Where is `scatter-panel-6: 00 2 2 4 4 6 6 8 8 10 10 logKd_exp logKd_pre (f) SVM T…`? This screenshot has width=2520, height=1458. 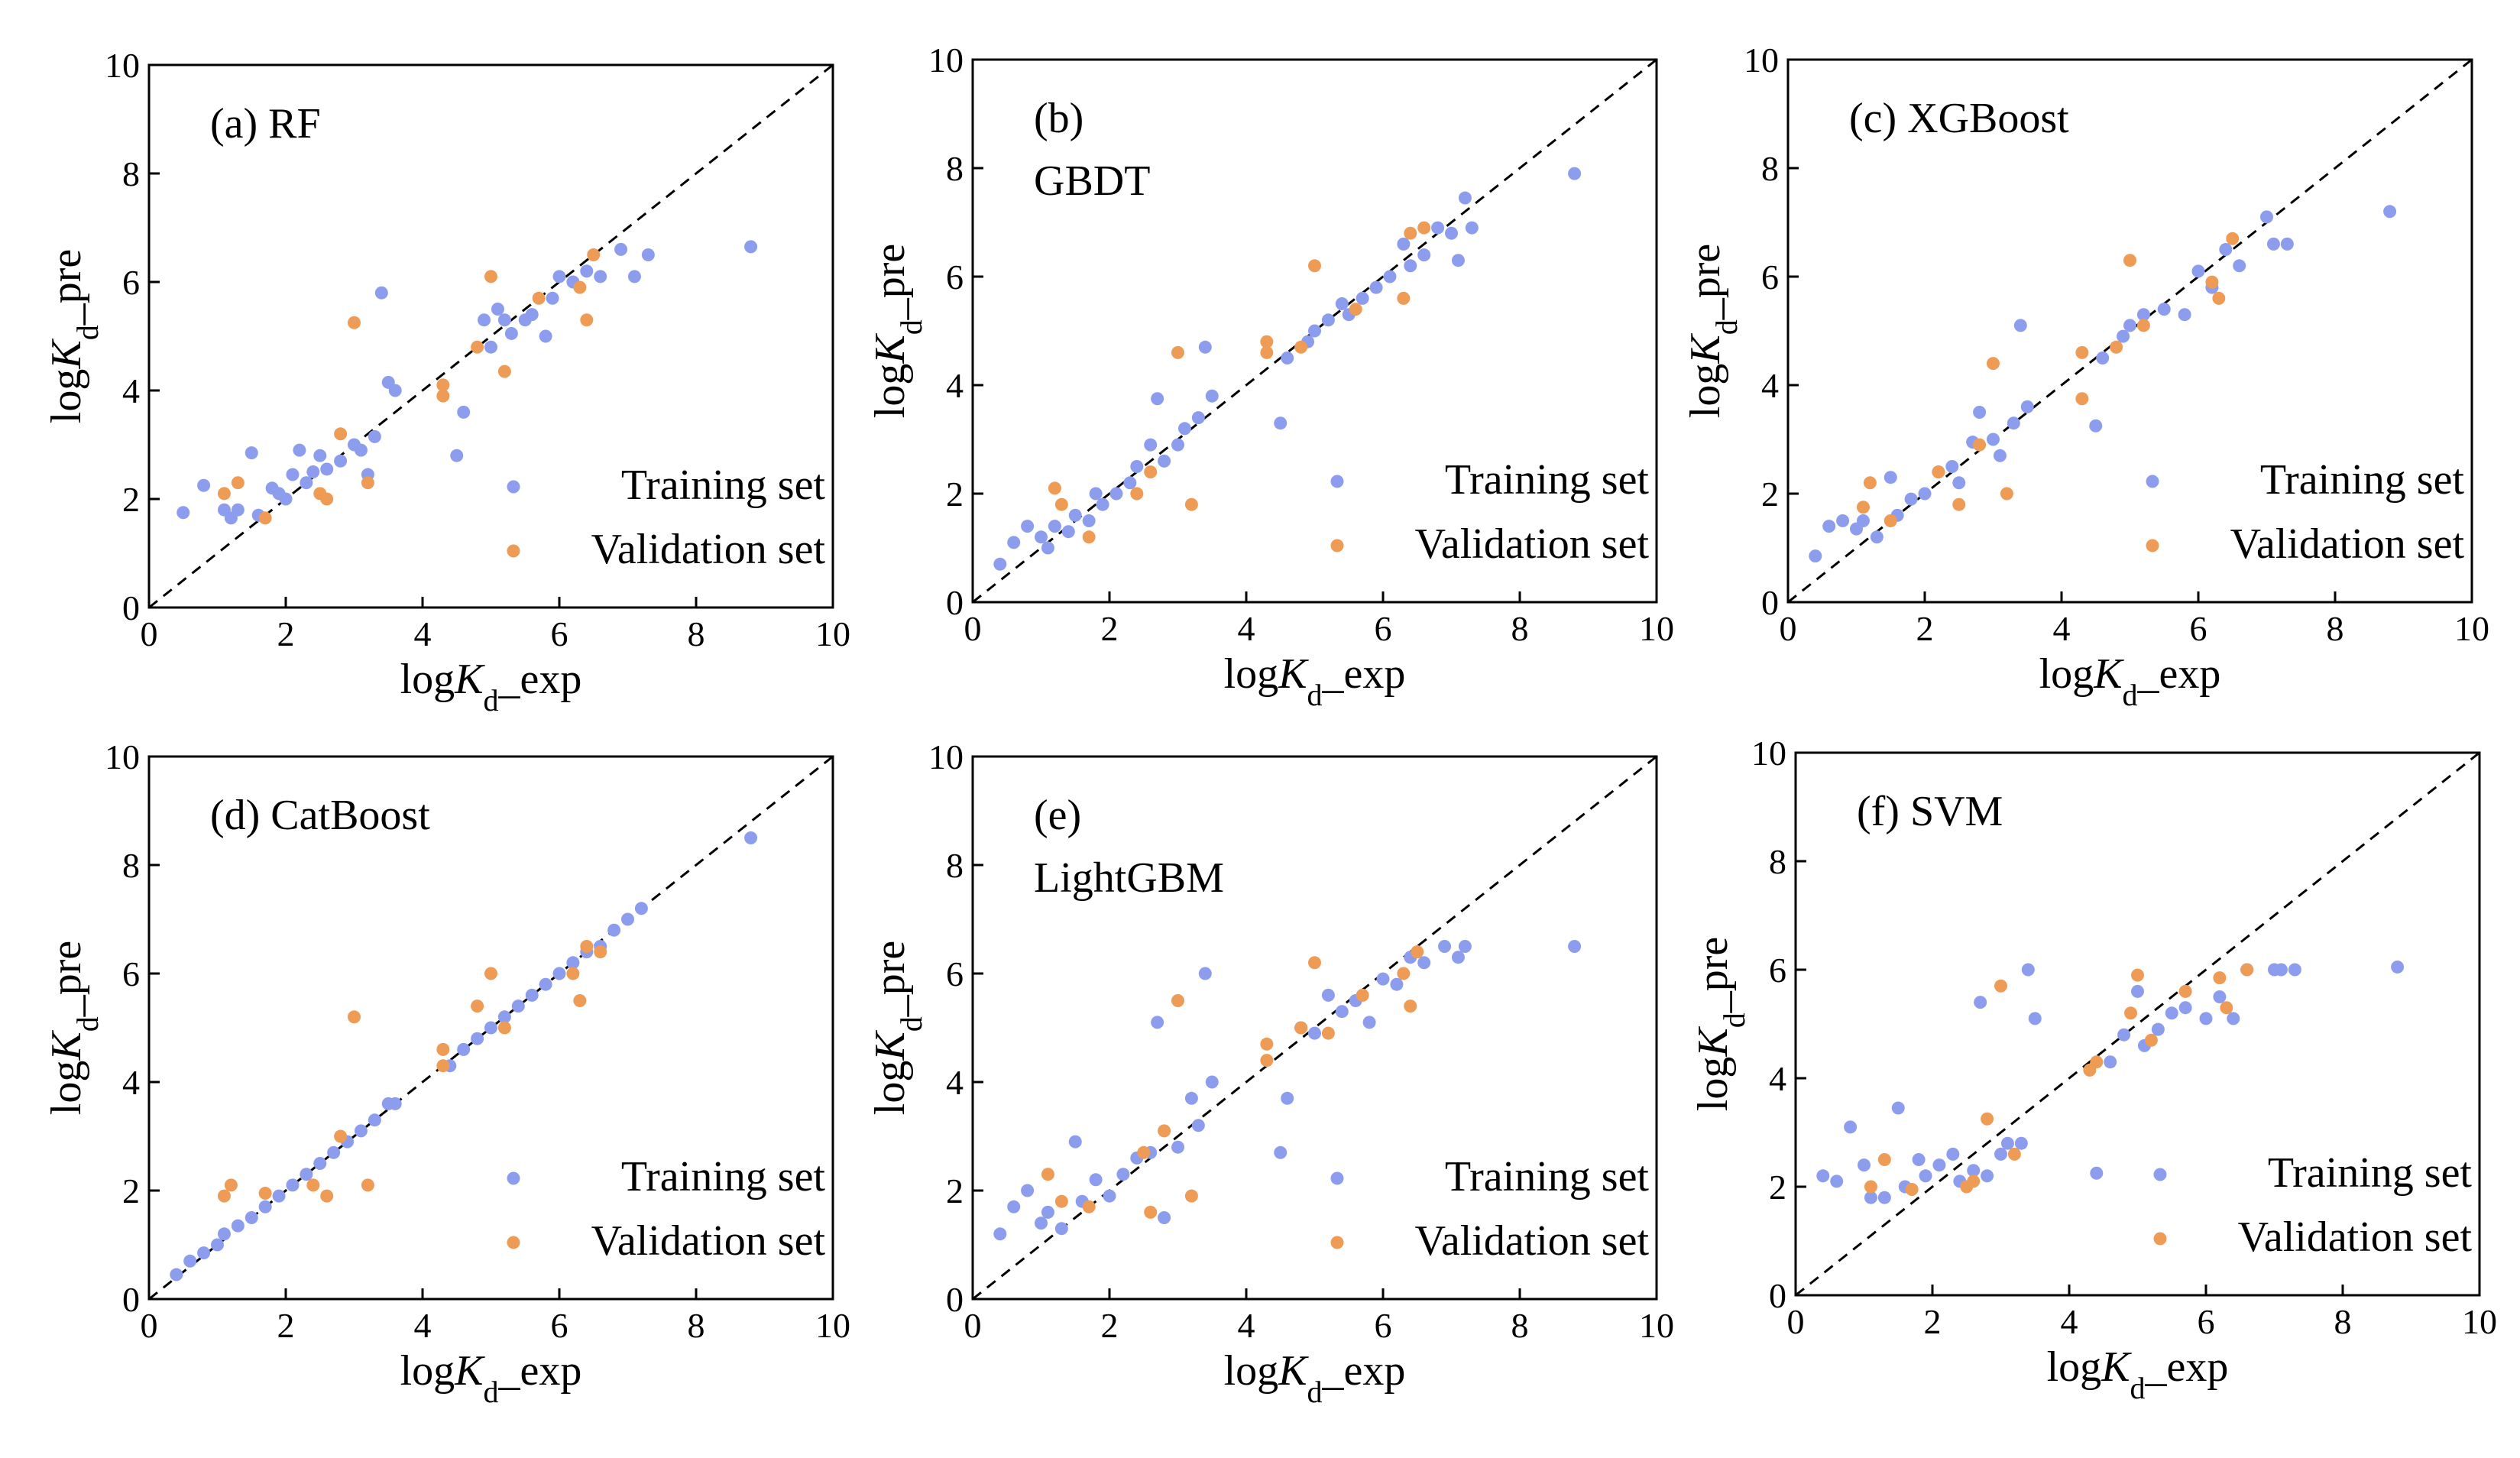
scatter-panel-6: 00 2 2 4 4 6 6 8 8 10 10 logKd_exp logKd_pre (f) SVM T… is located at coordinates (2093, 1069).